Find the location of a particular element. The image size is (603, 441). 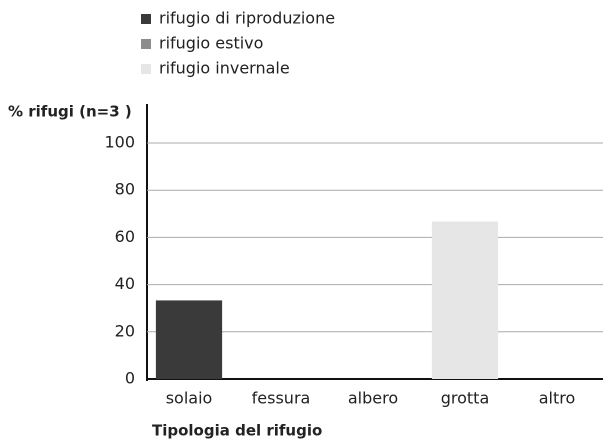

y-tick-label: 20 is located at coordinates (125, 330).